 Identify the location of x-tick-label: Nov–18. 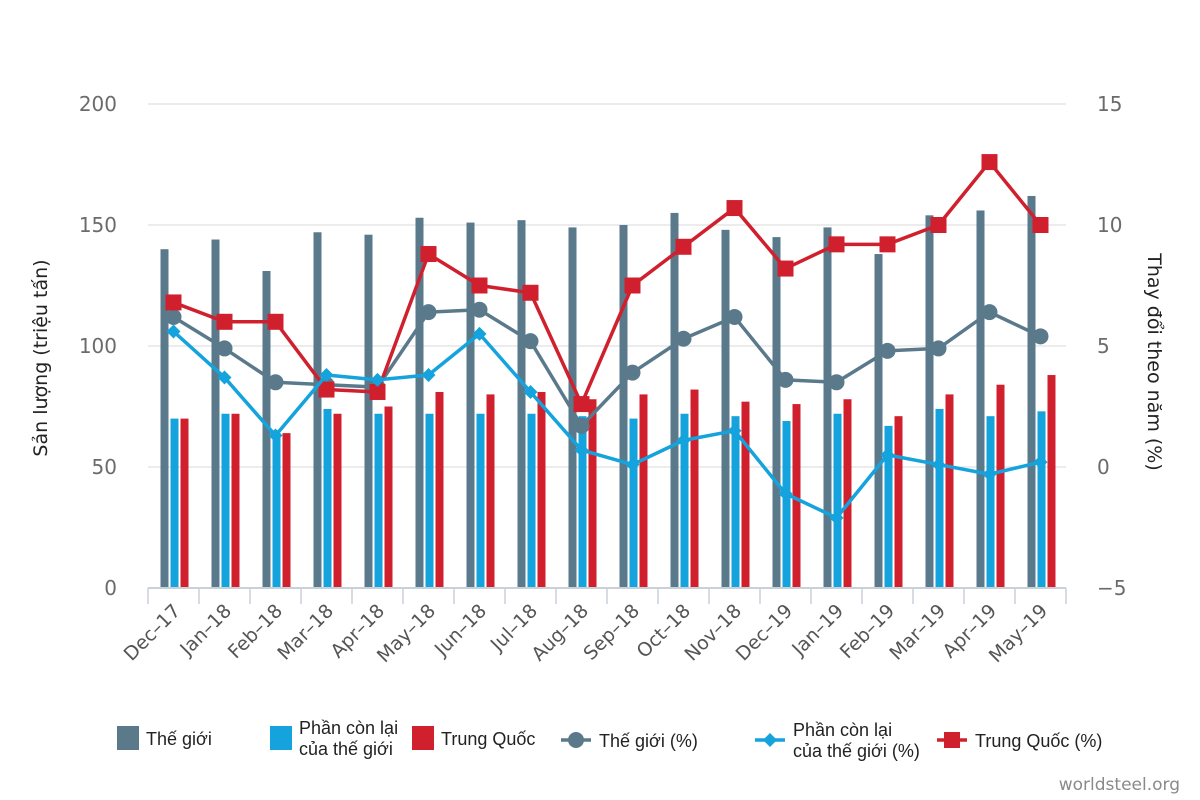
(713, 633).